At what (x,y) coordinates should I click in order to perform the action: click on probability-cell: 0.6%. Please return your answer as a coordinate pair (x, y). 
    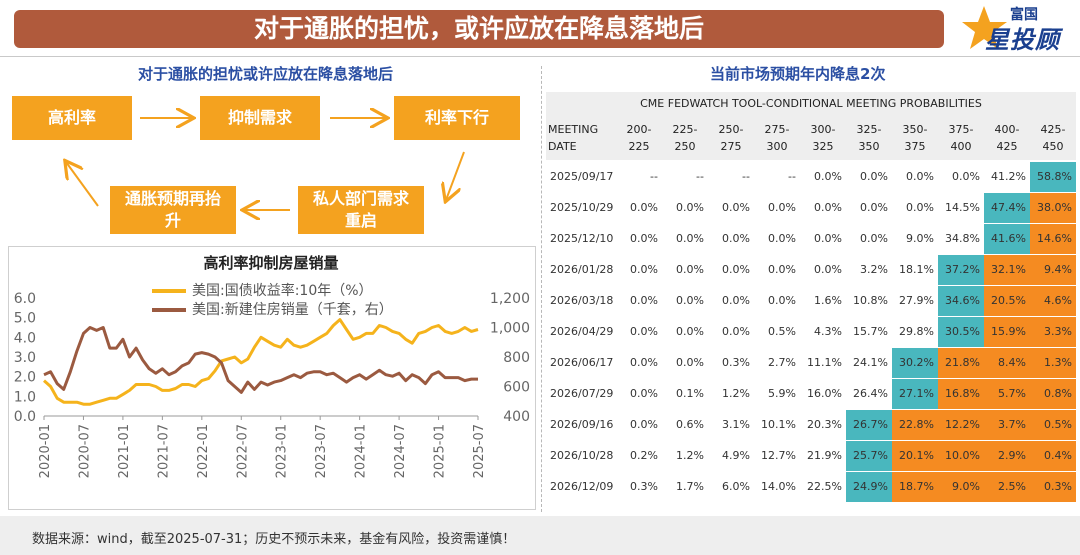
    Looking at the image, I should click on (690, 424).